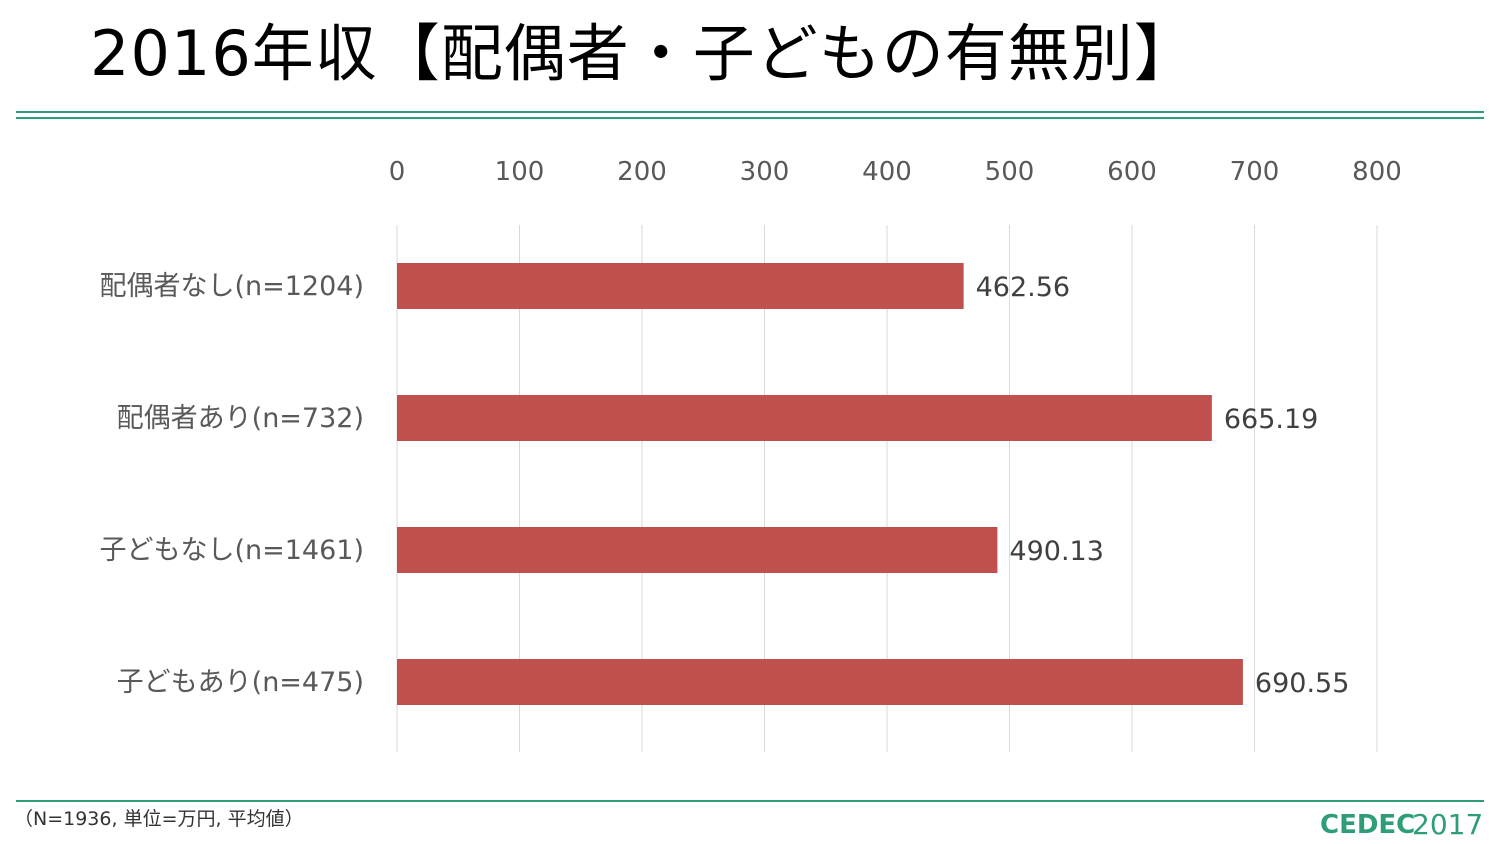 This screenshot has width=1500, height=844. I want to click on category-label: 子どもあり(n=475), so click(240, 682).